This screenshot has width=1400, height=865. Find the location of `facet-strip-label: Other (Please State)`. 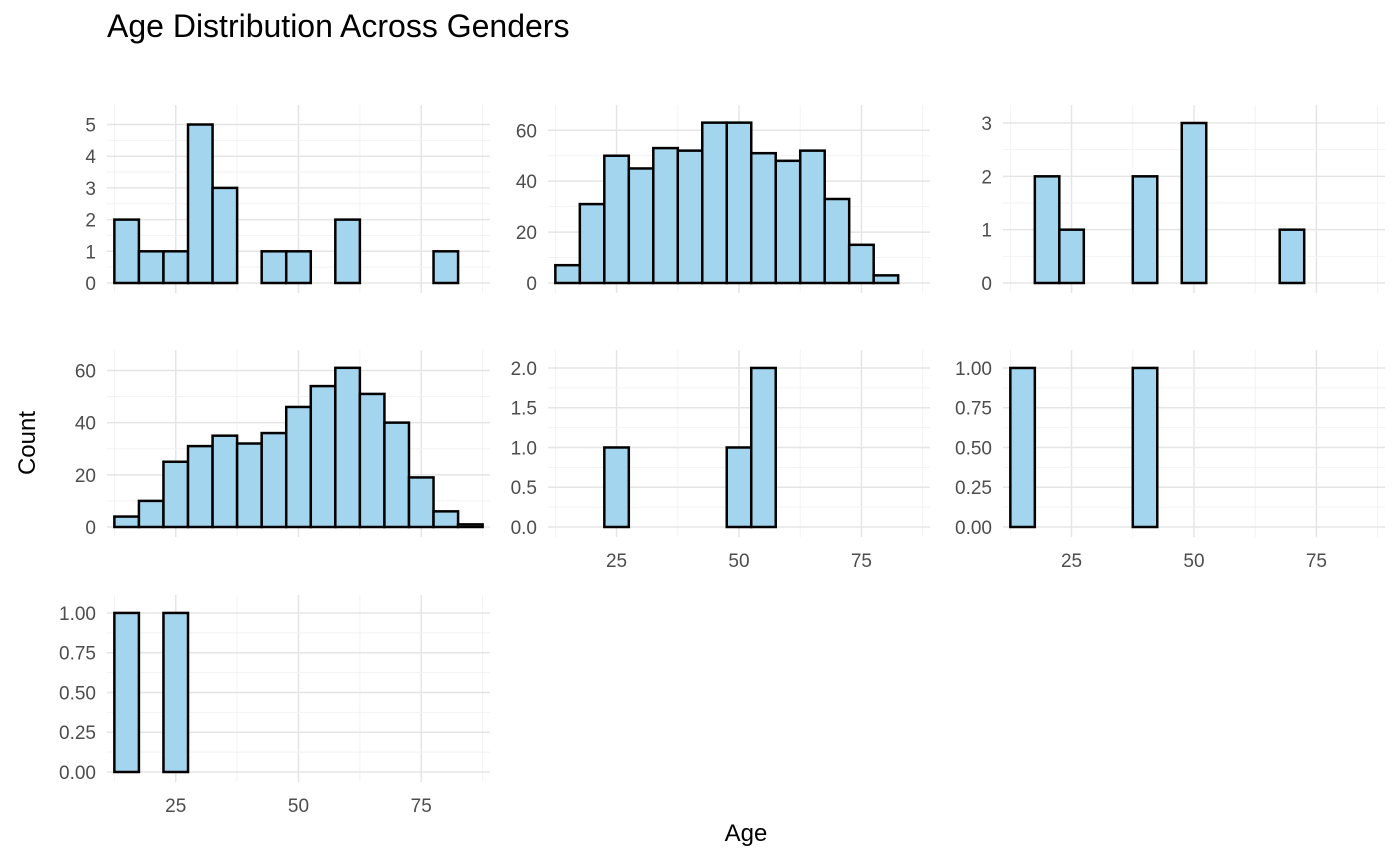

facet-strip-label: Other (Please State) is located at coordinates (739, 334).